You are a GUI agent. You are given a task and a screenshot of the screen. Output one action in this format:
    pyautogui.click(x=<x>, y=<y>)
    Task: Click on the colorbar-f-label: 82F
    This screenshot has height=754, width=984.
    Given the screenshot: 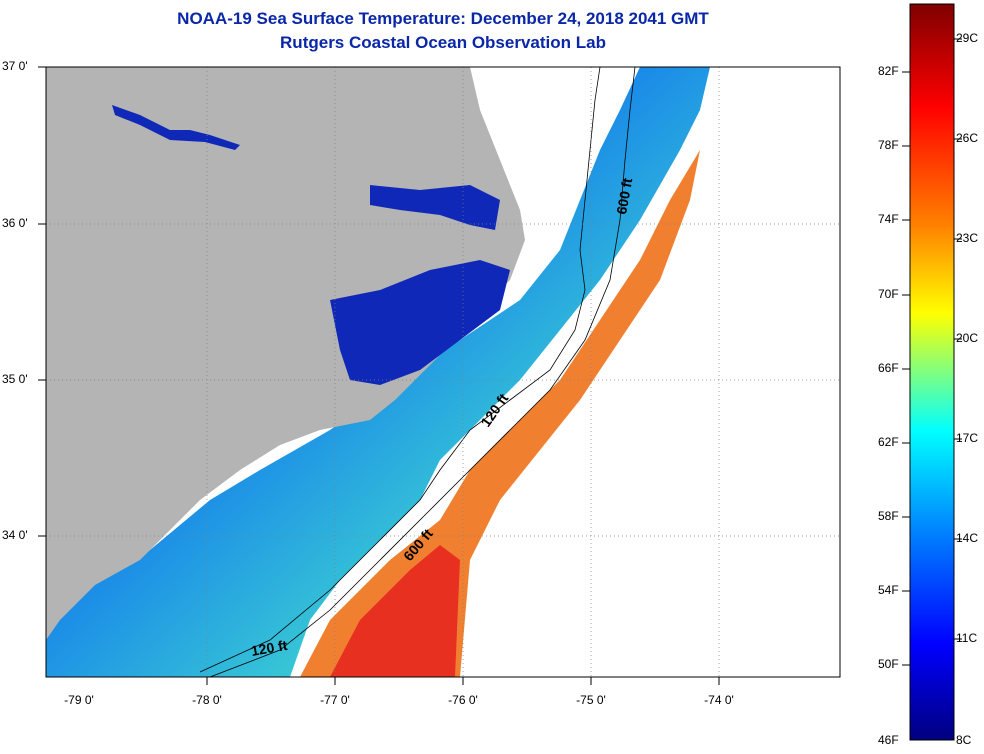 What is the action you would take?
    pyautogui.click(x=888, y=71)
    